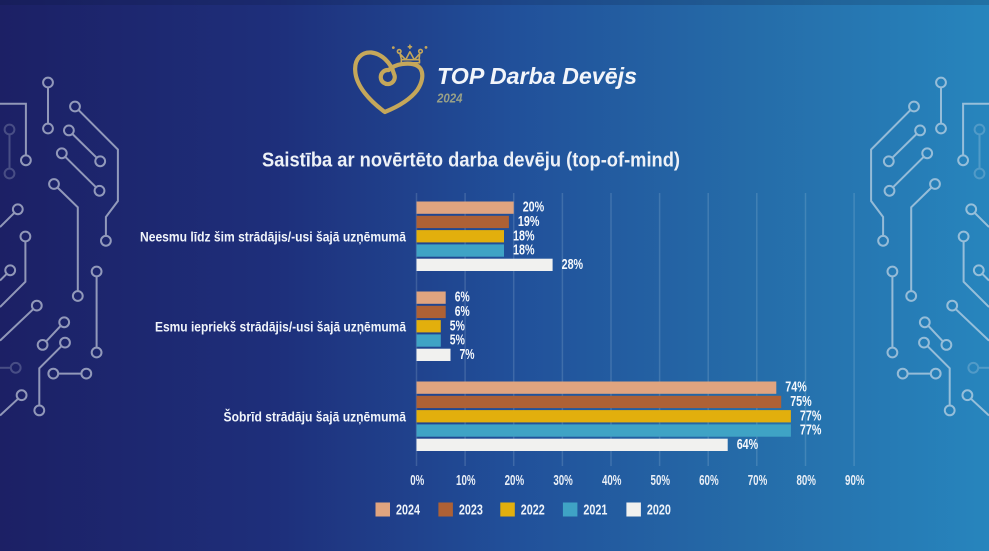  I want to click on svg-text: 2022, so click(533, 511).